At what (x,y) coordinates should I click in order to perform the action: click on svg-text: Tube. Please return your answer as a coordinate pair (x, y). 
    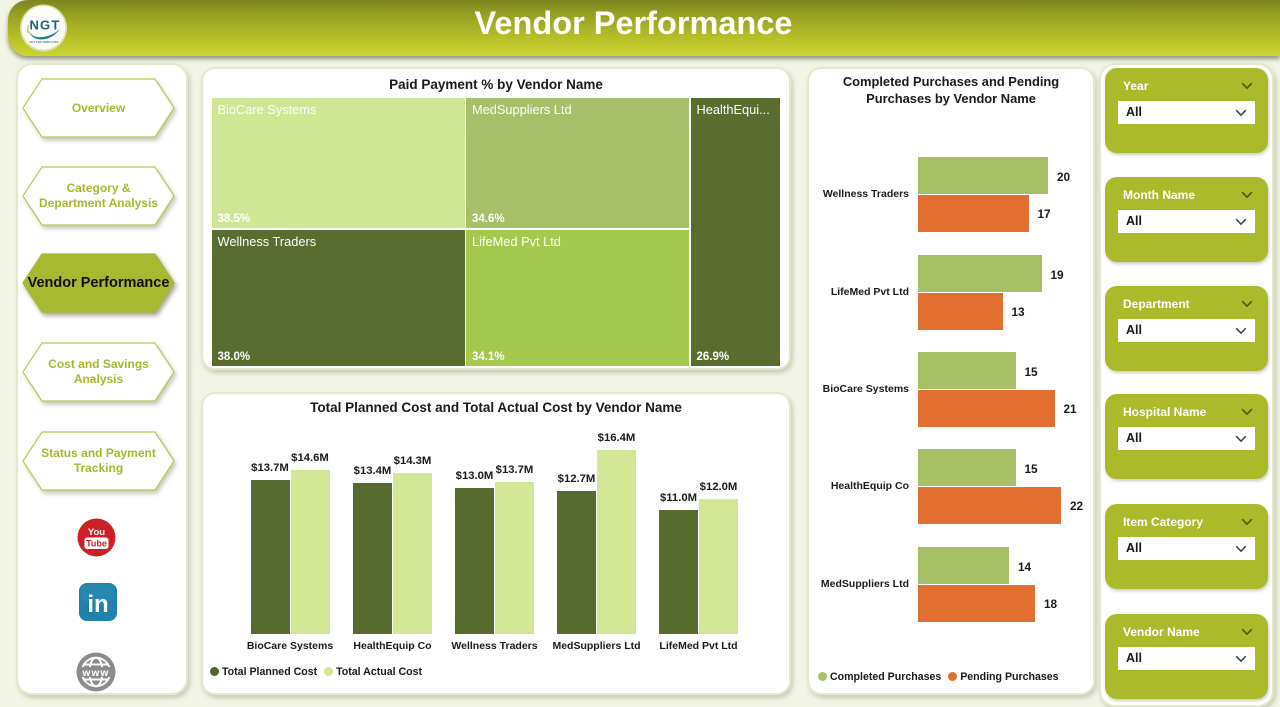
    Looking at the image, I should click on (96, 544).